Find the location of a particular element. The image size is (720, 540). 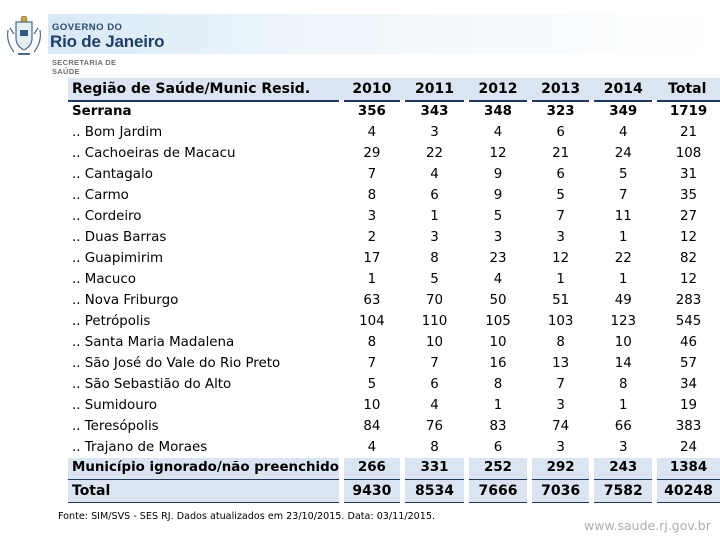

column-header-2013: 2013 is located at coordinates (560, 90).